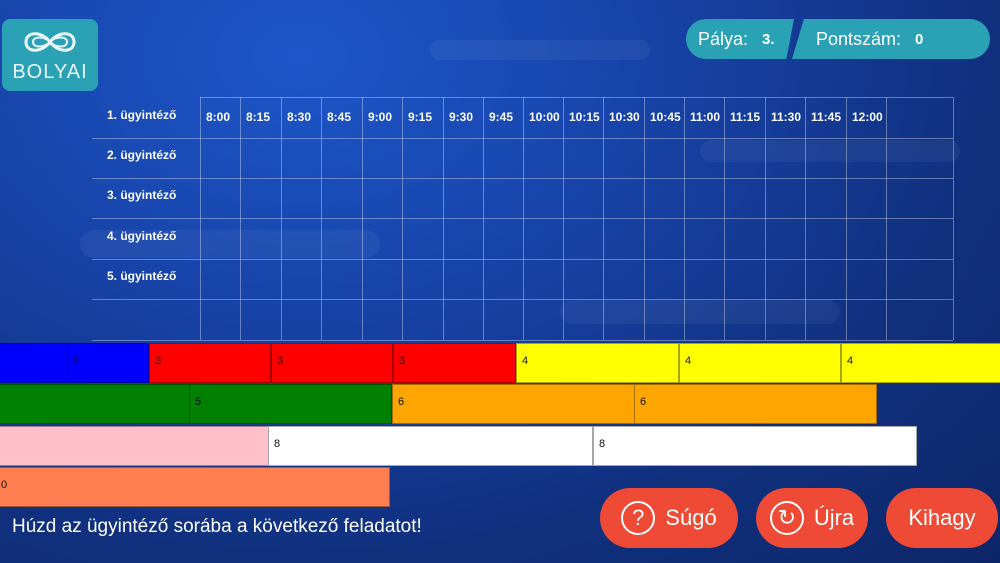  I want to click on time-label: 9:15, so click(420, 117).